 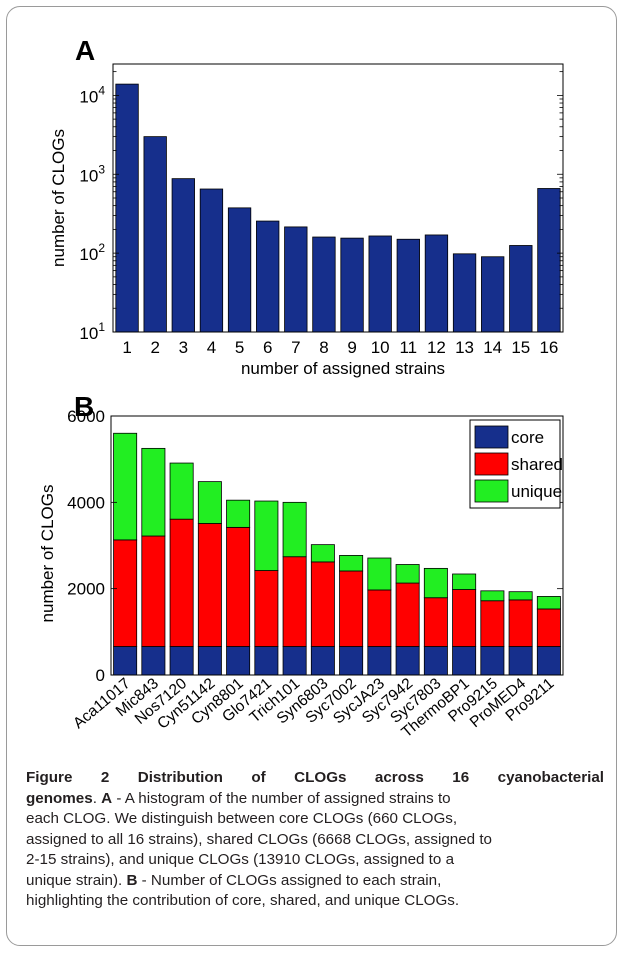 What do you see at coordinates (211, 347) in the screenshot?
I see `panel-a-x-tick-label: 4` at bounding box center [211, 347].